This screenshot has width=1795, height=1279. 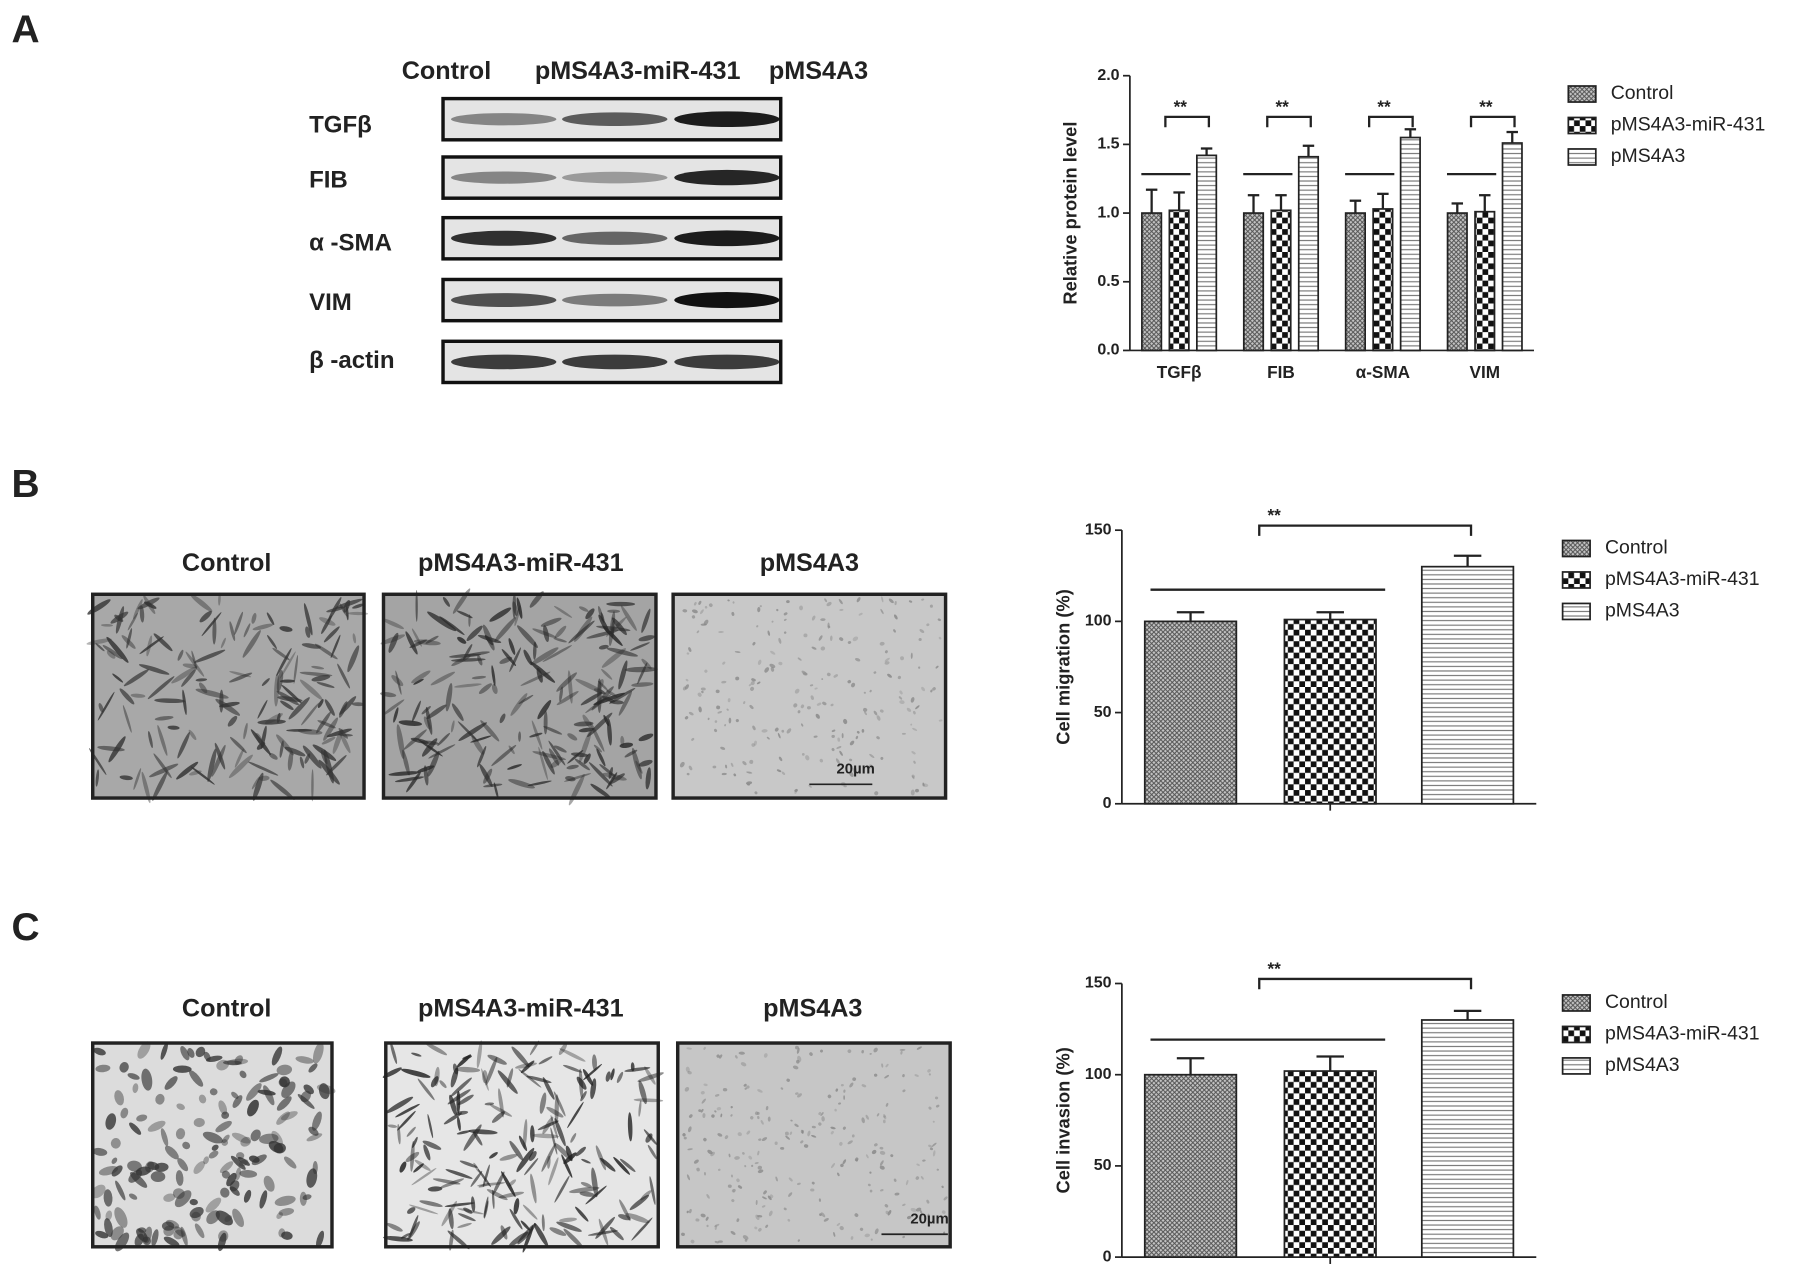 What do you see at coordinates (521, 563) in the screenshot?
I see `image-label: pMS4A3-miR-431` at bounding box center [521, 563].